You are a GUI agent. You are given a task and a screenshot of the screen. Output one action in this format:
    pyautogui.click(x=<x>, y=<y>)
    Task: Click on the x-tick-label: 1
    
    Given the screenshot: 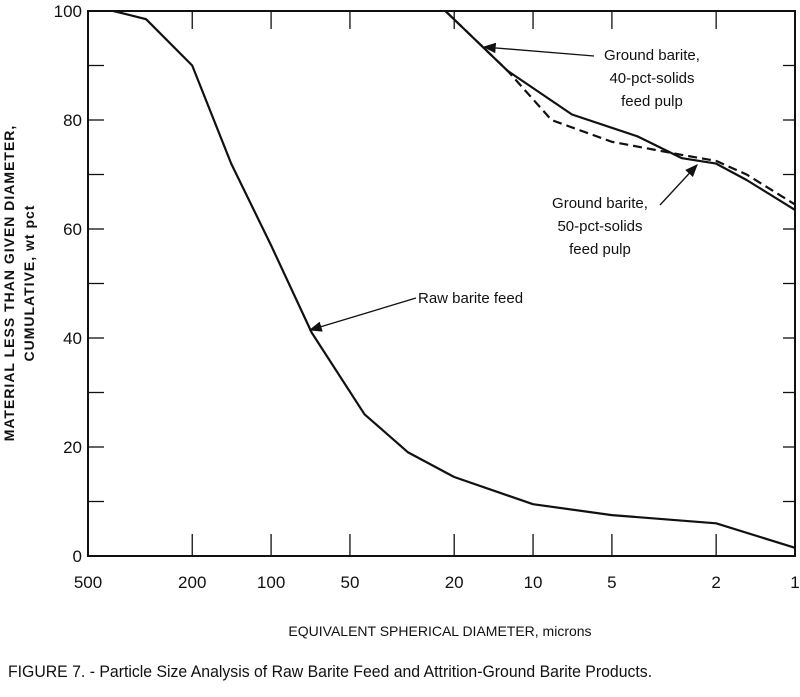 What is the action you would take?
    pyautogui.click(x=794, y=582)
    